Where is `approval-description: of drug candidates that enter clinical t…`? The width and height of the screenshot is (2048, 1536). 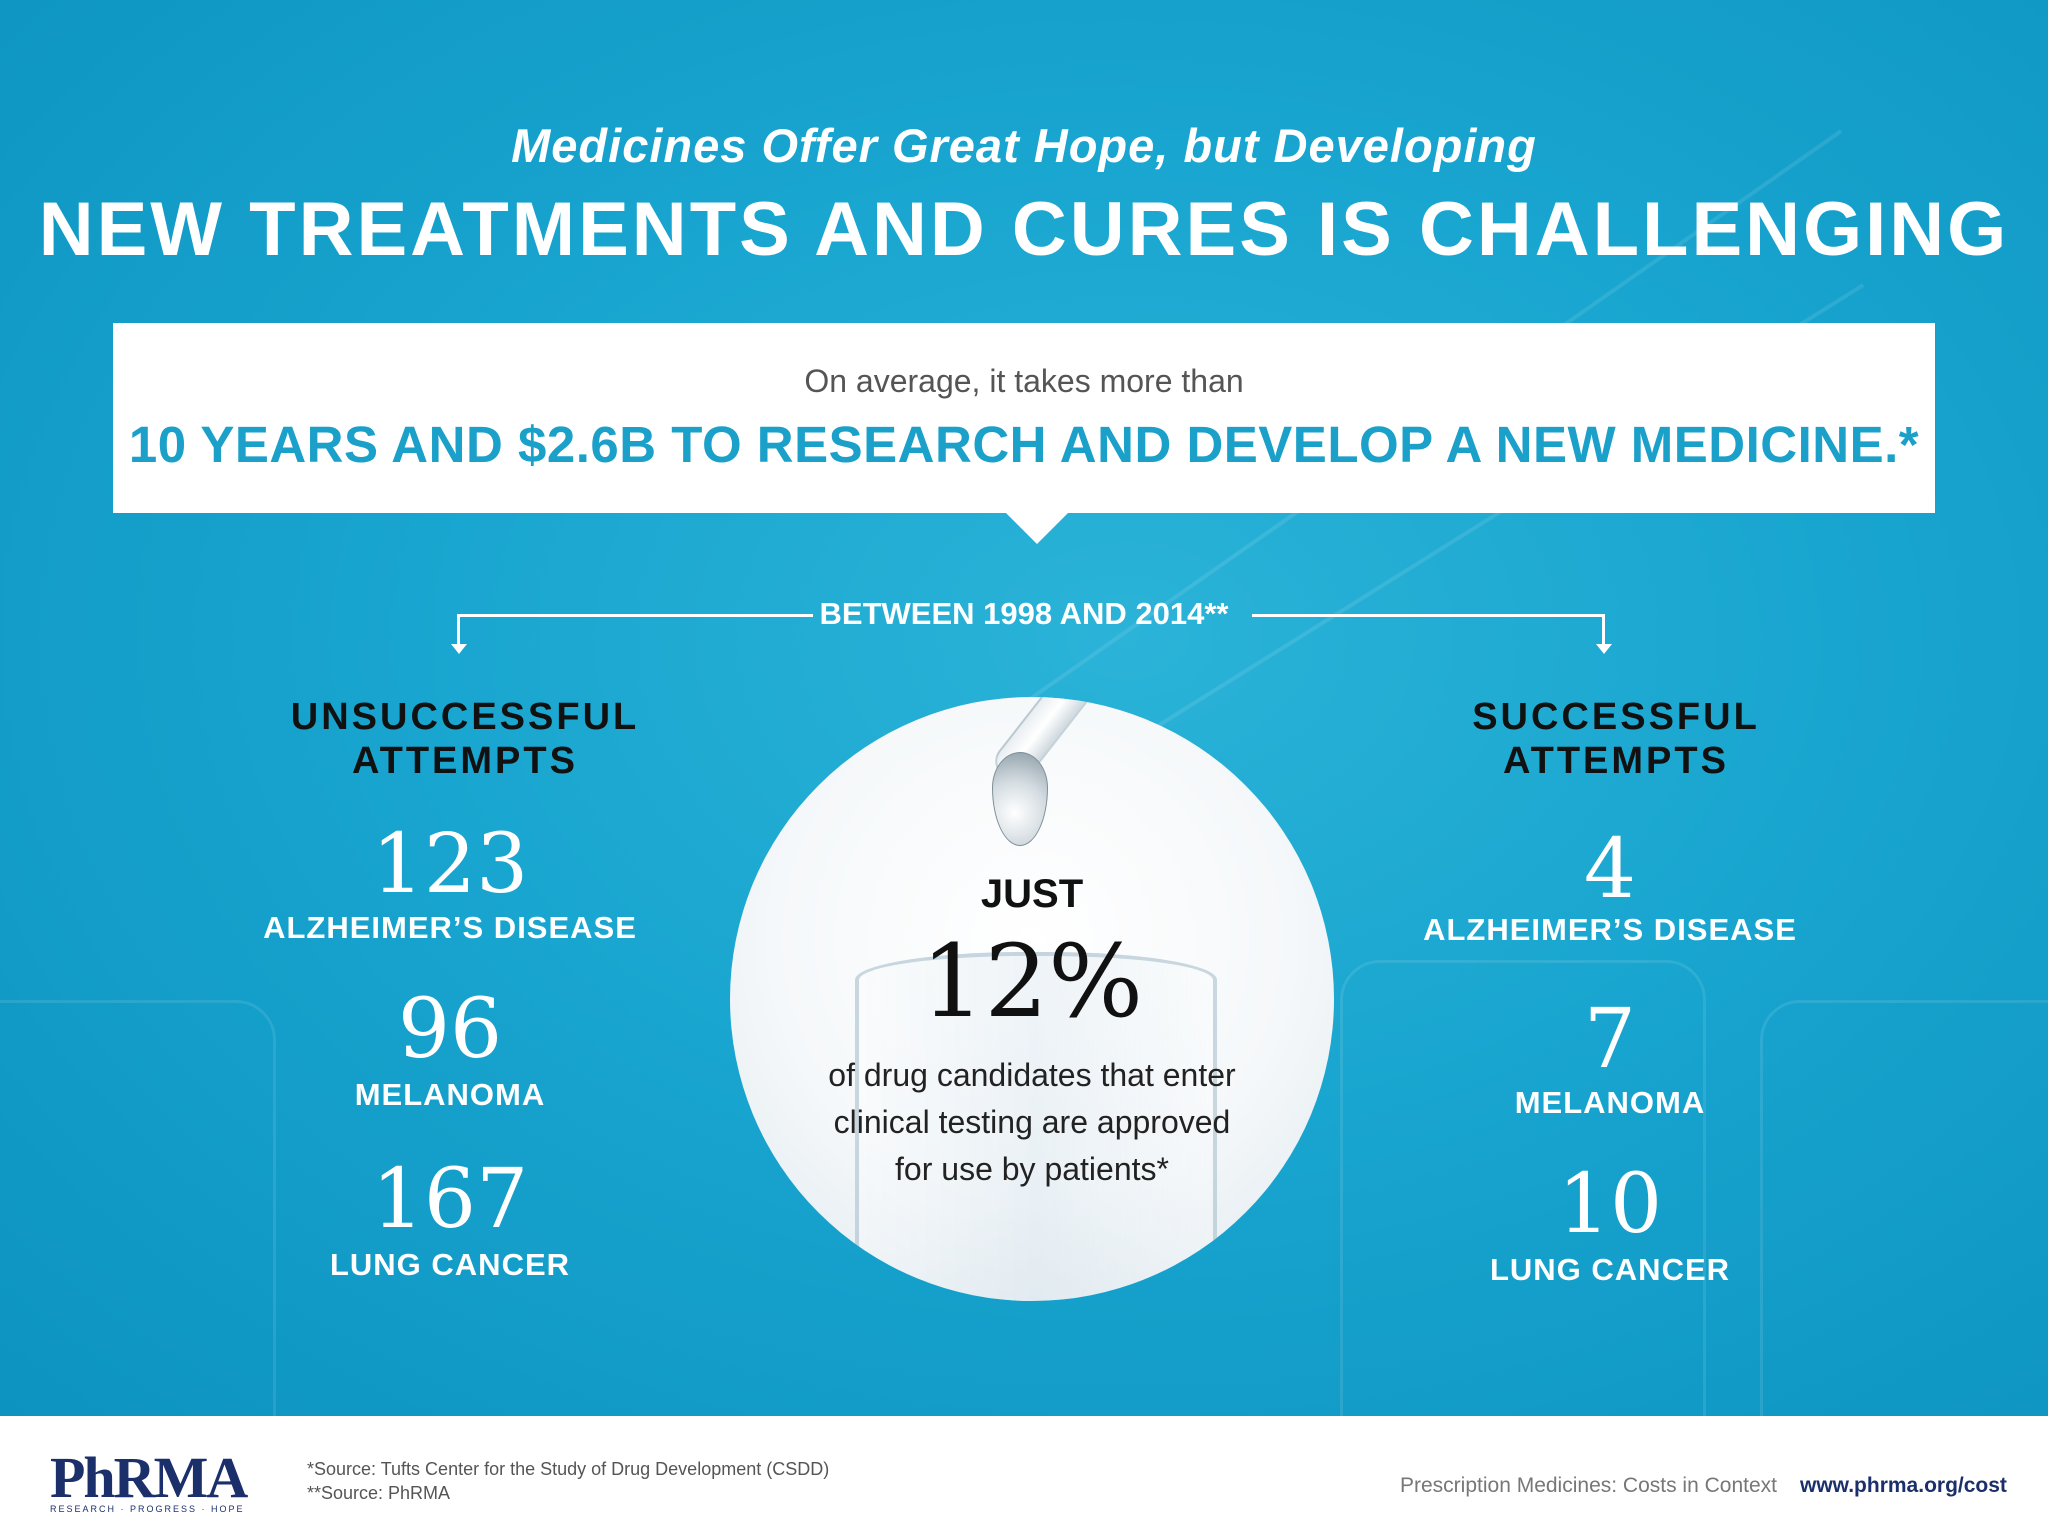
approval-description: of drug candidates that enter clinical t… is located at coordinates (1032, 1122).